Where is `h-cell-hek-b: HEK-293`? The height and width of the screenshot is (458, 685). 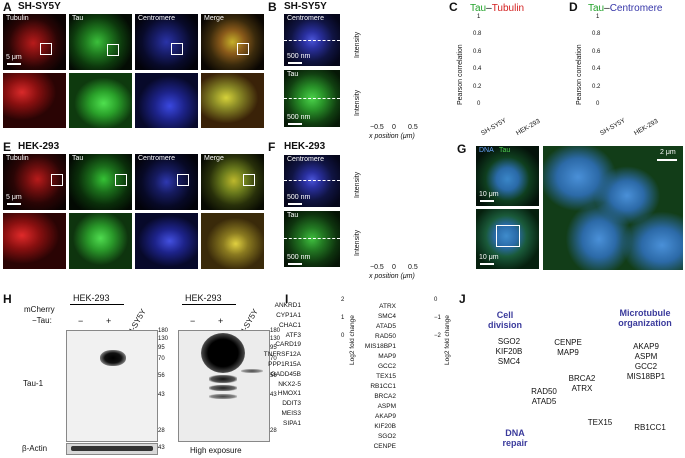
h-cell-hek-b: HEK-293 is located at coordinates (203, 298).